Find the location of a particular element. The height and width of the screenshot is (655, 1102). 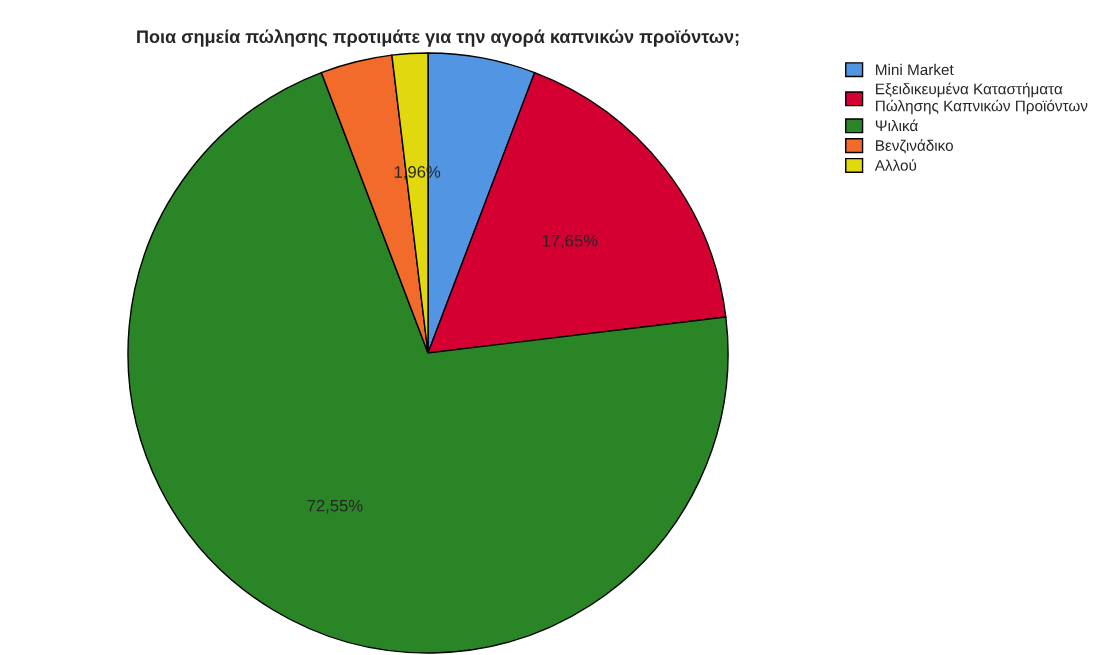

legend-label: Mini Market is located at coordinates (915, 69).